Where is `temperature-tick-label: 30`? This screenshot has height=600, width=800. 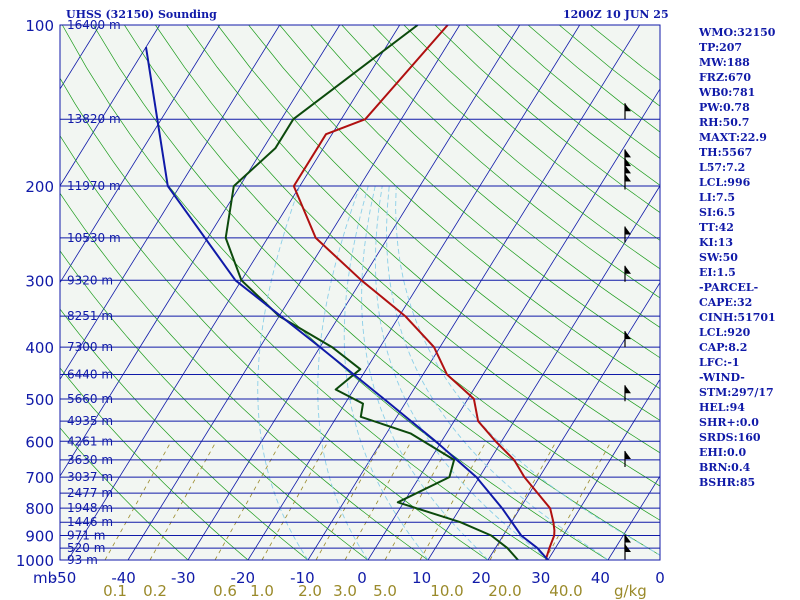 temperature-tick-label: 30 is located at coordinates (540, 578).